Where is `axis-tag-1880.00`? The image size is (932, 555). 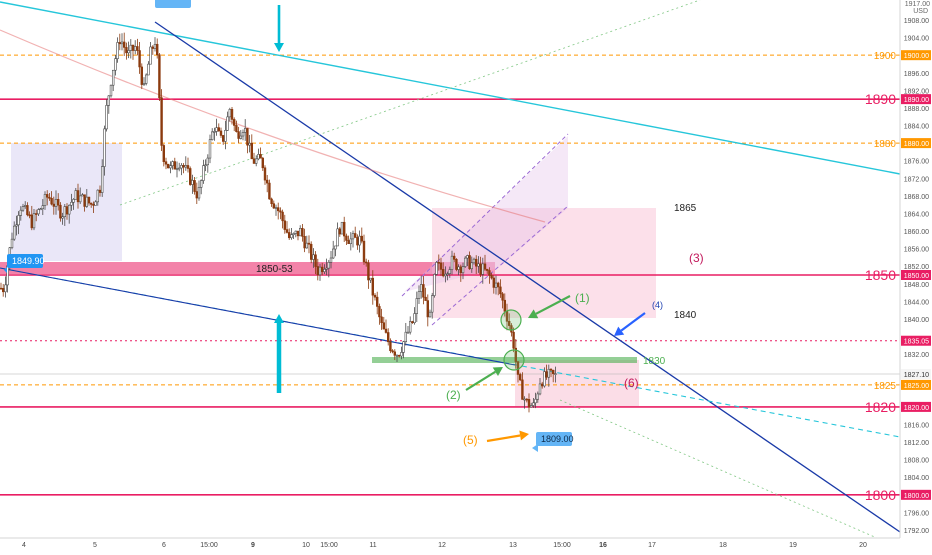
axis-tag-1880.00 is located at coordinates (916, 143).